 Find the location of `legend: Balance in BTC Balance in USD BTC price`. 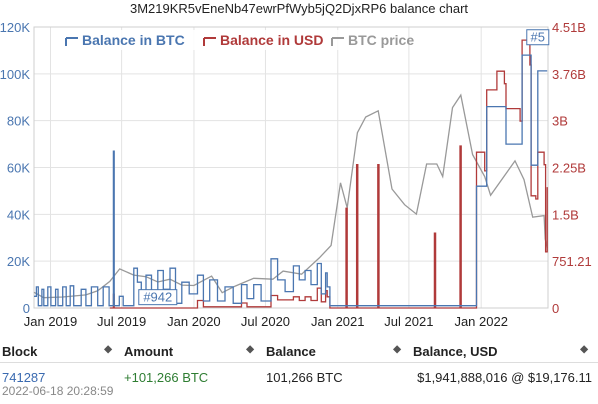

legend: Balance in BTC Balance in USD BTC price is located at coordinates (238, 40).